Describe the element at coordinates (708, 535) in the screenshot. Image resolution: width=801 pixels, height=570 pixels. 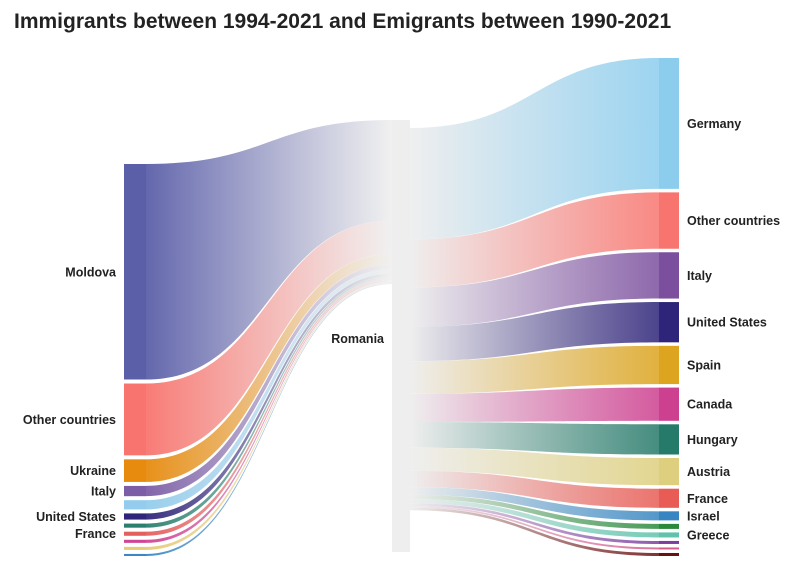
I see `target-label-greece-11: Greece` at that location.